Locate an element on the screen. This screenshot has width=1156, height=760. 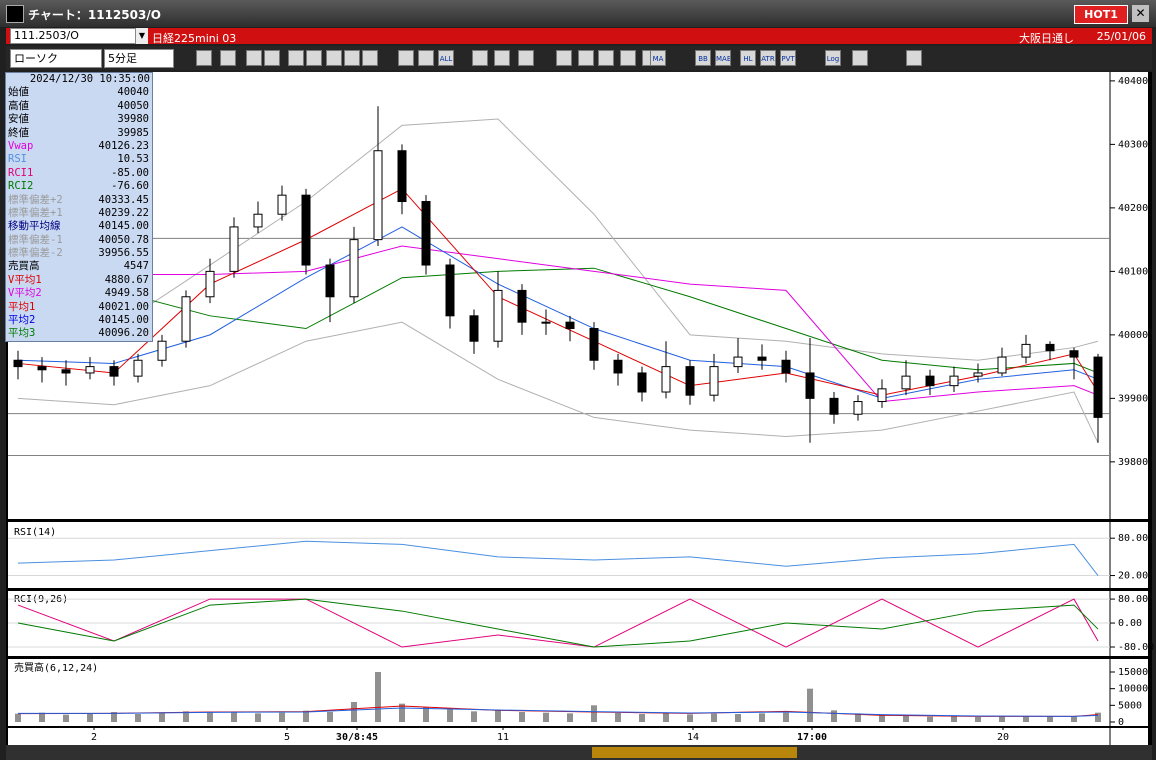
info-label: Vwap is located at coordinates (21, 145).